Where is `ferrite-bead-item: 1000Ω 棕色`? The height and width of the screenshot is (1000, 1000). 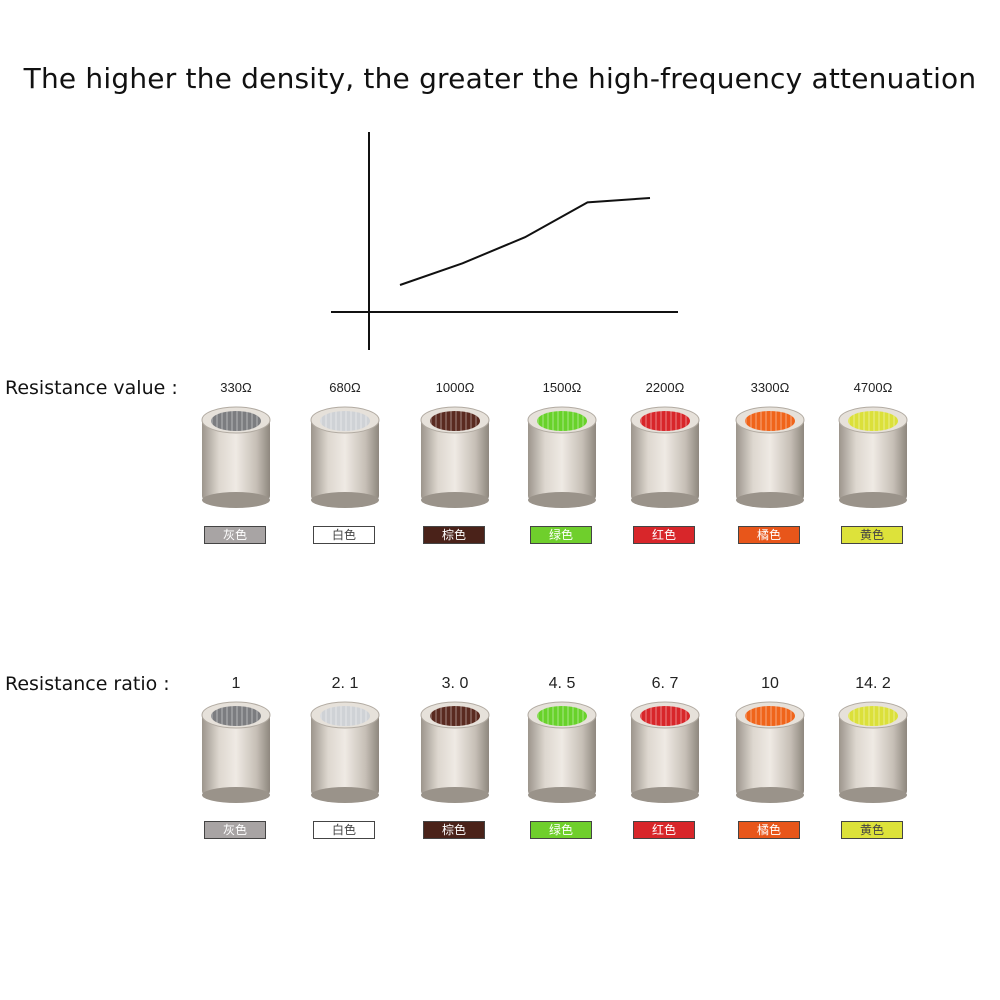
ferrite-bead-item: 1000Ω 棕色 is located at coordinates (455, 470).